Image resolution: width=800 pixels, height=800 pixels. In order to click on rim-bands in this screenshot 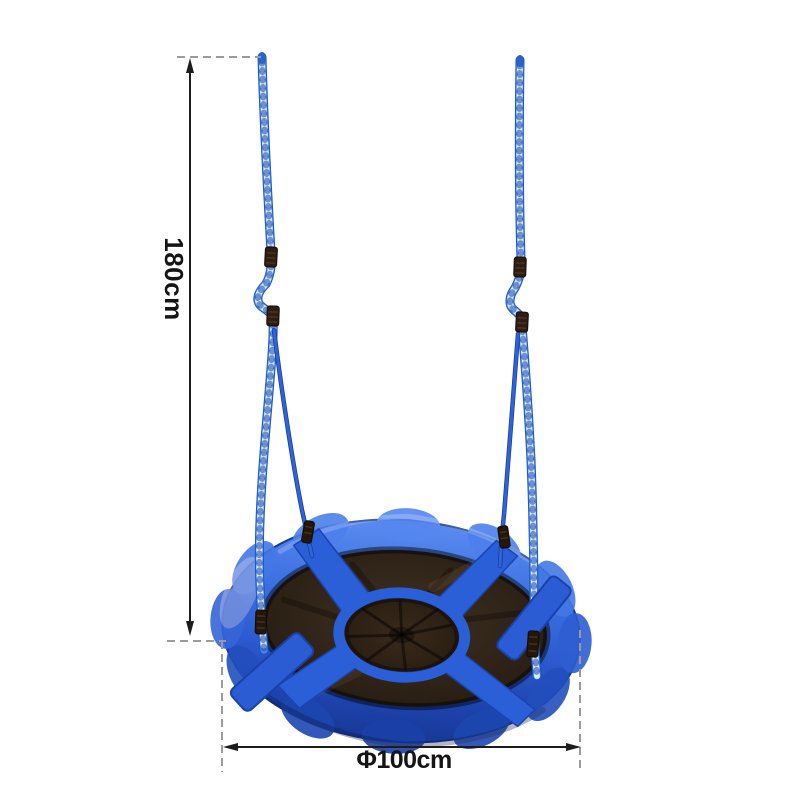, I will do `click(400, 643)`.